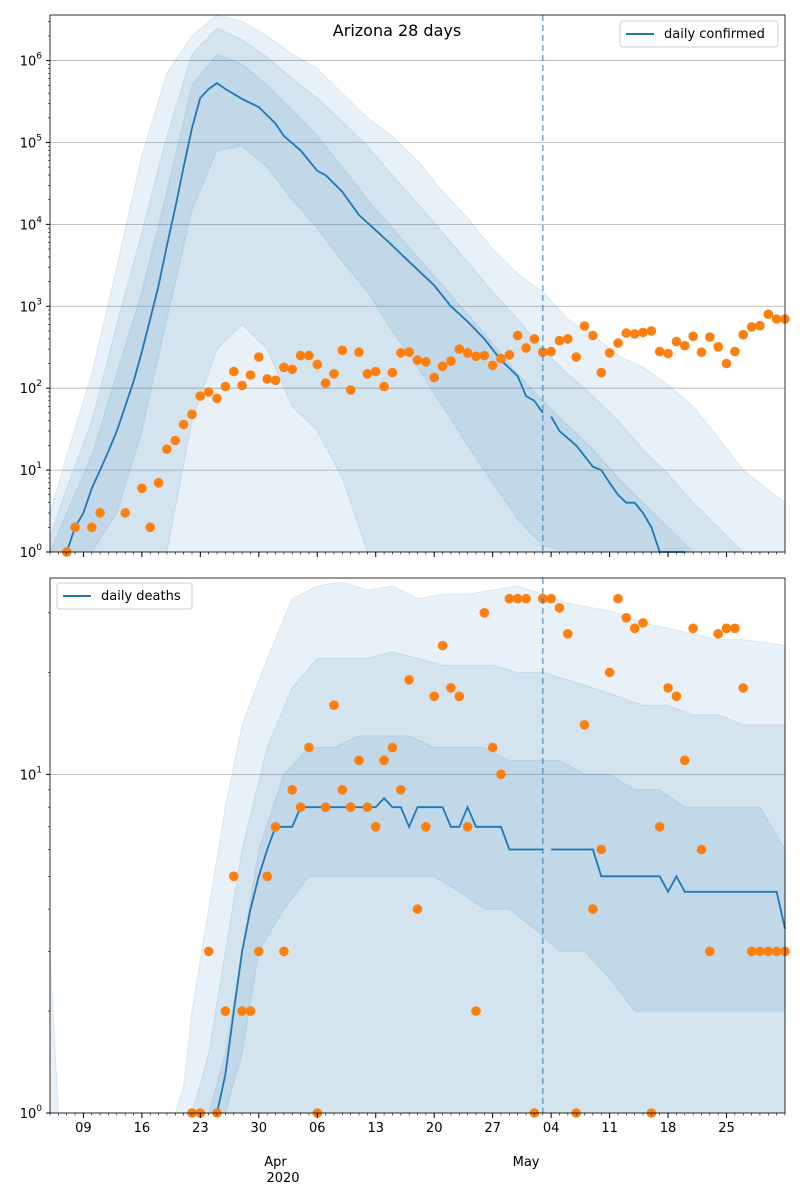 This screenshot has width=800, height=1200. Describe the element at coordinates (402, 1162) in the screenshot. I see `x-axis-month-labels: Apr May` at that location.